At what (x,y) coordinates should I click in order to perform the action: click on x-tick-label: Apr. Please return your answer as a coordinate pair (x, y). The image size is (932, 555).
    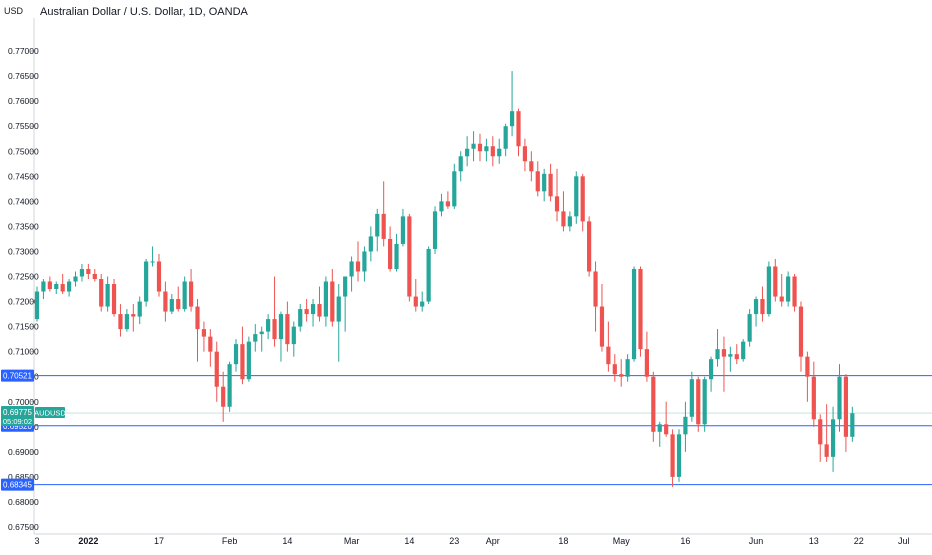
    Looking at the image, I should click on (493, 541).